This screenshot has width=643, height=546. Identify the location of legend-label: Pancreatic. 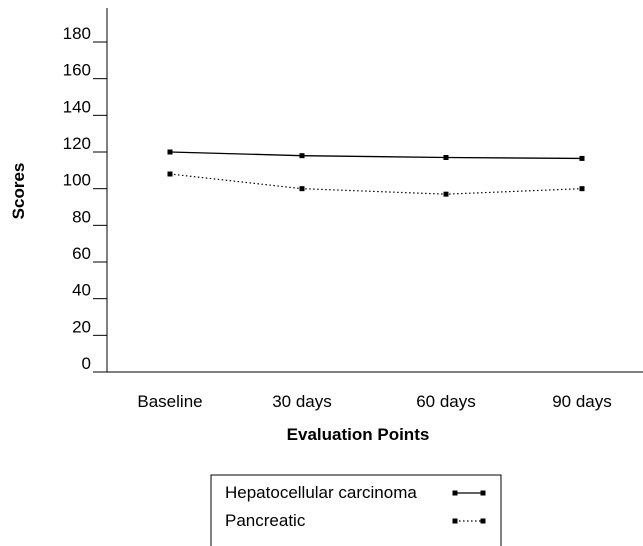
(265, 520).